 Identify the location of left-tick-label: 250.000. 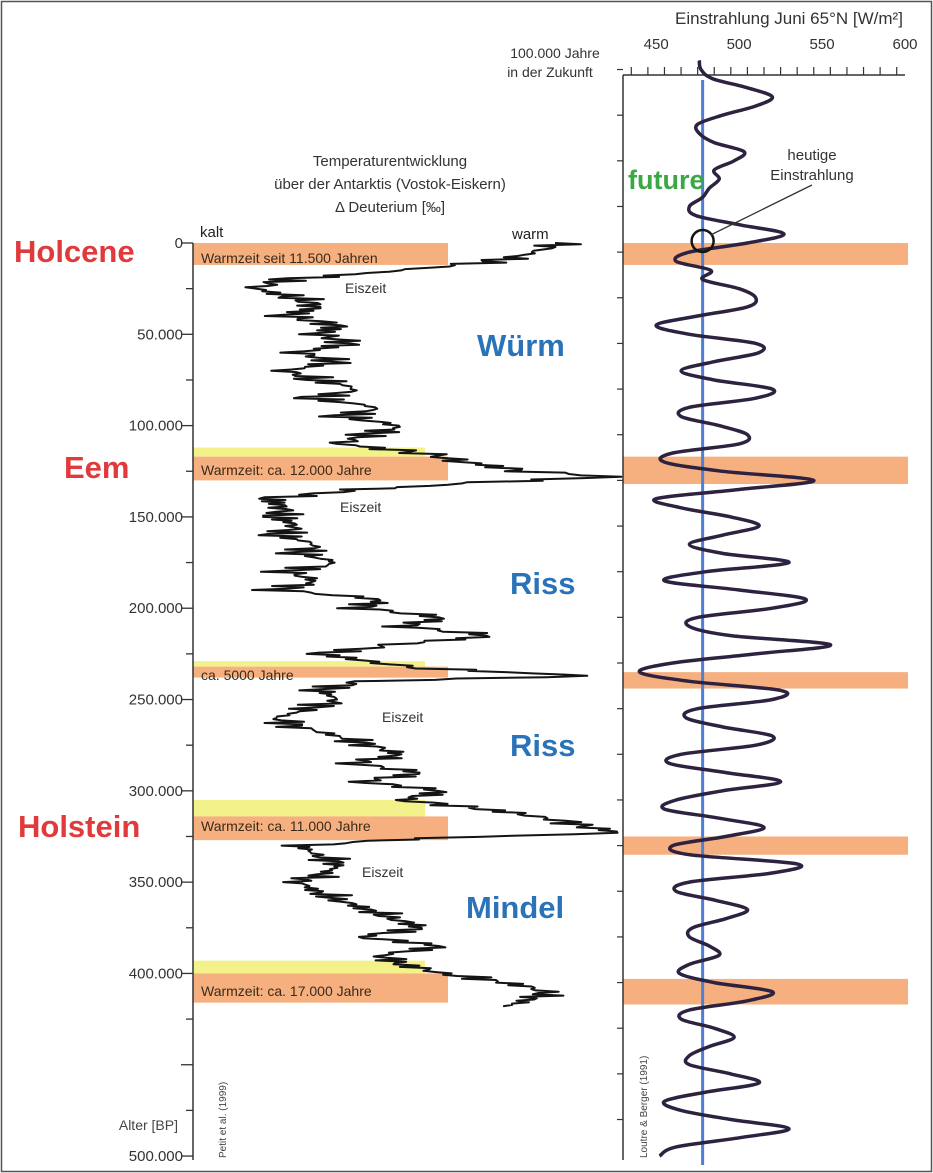
(156, 700).